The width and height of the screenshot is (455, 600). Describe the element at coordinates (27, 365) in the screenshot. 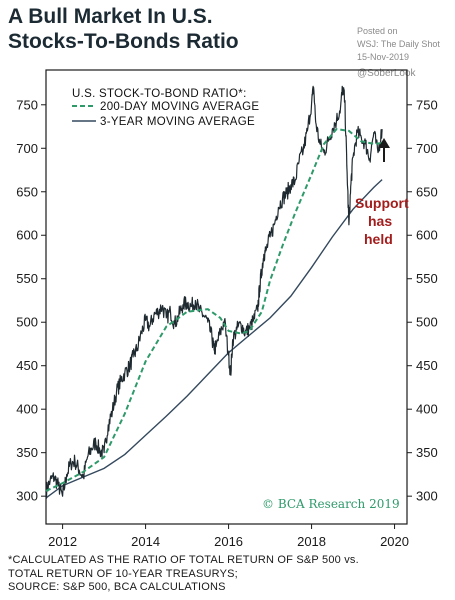

I see `y-tick-label-left: 450` at that location.